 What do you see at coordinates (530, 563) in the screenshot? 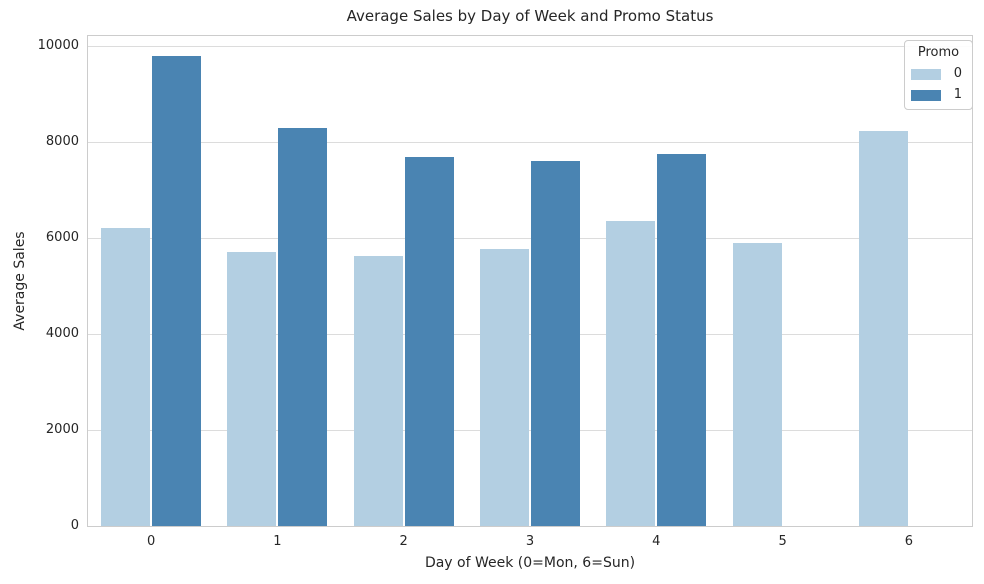
I see `x-axis-label: Day of Week (0=Mon, 6=Sun)` at bounding box center [530, 563].